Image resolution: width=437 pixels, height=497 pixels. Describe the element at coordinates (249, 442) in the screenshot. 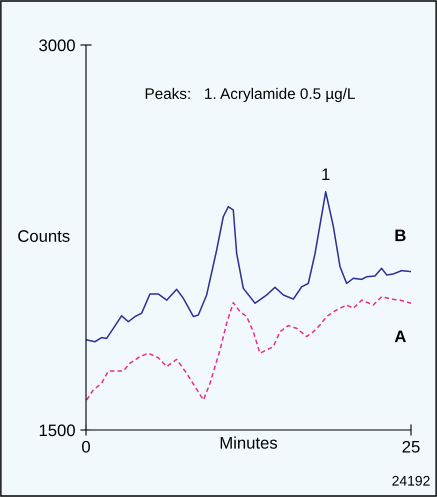

I see `x-axis-title: Minutes` at that location.